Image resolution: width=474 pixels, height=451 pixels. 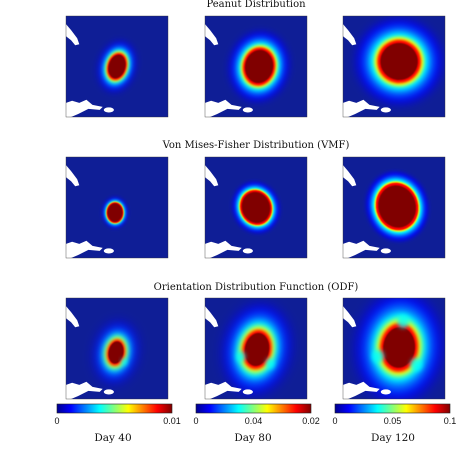 I want to click on panel-r1-c2, so click(x=256, y=66).